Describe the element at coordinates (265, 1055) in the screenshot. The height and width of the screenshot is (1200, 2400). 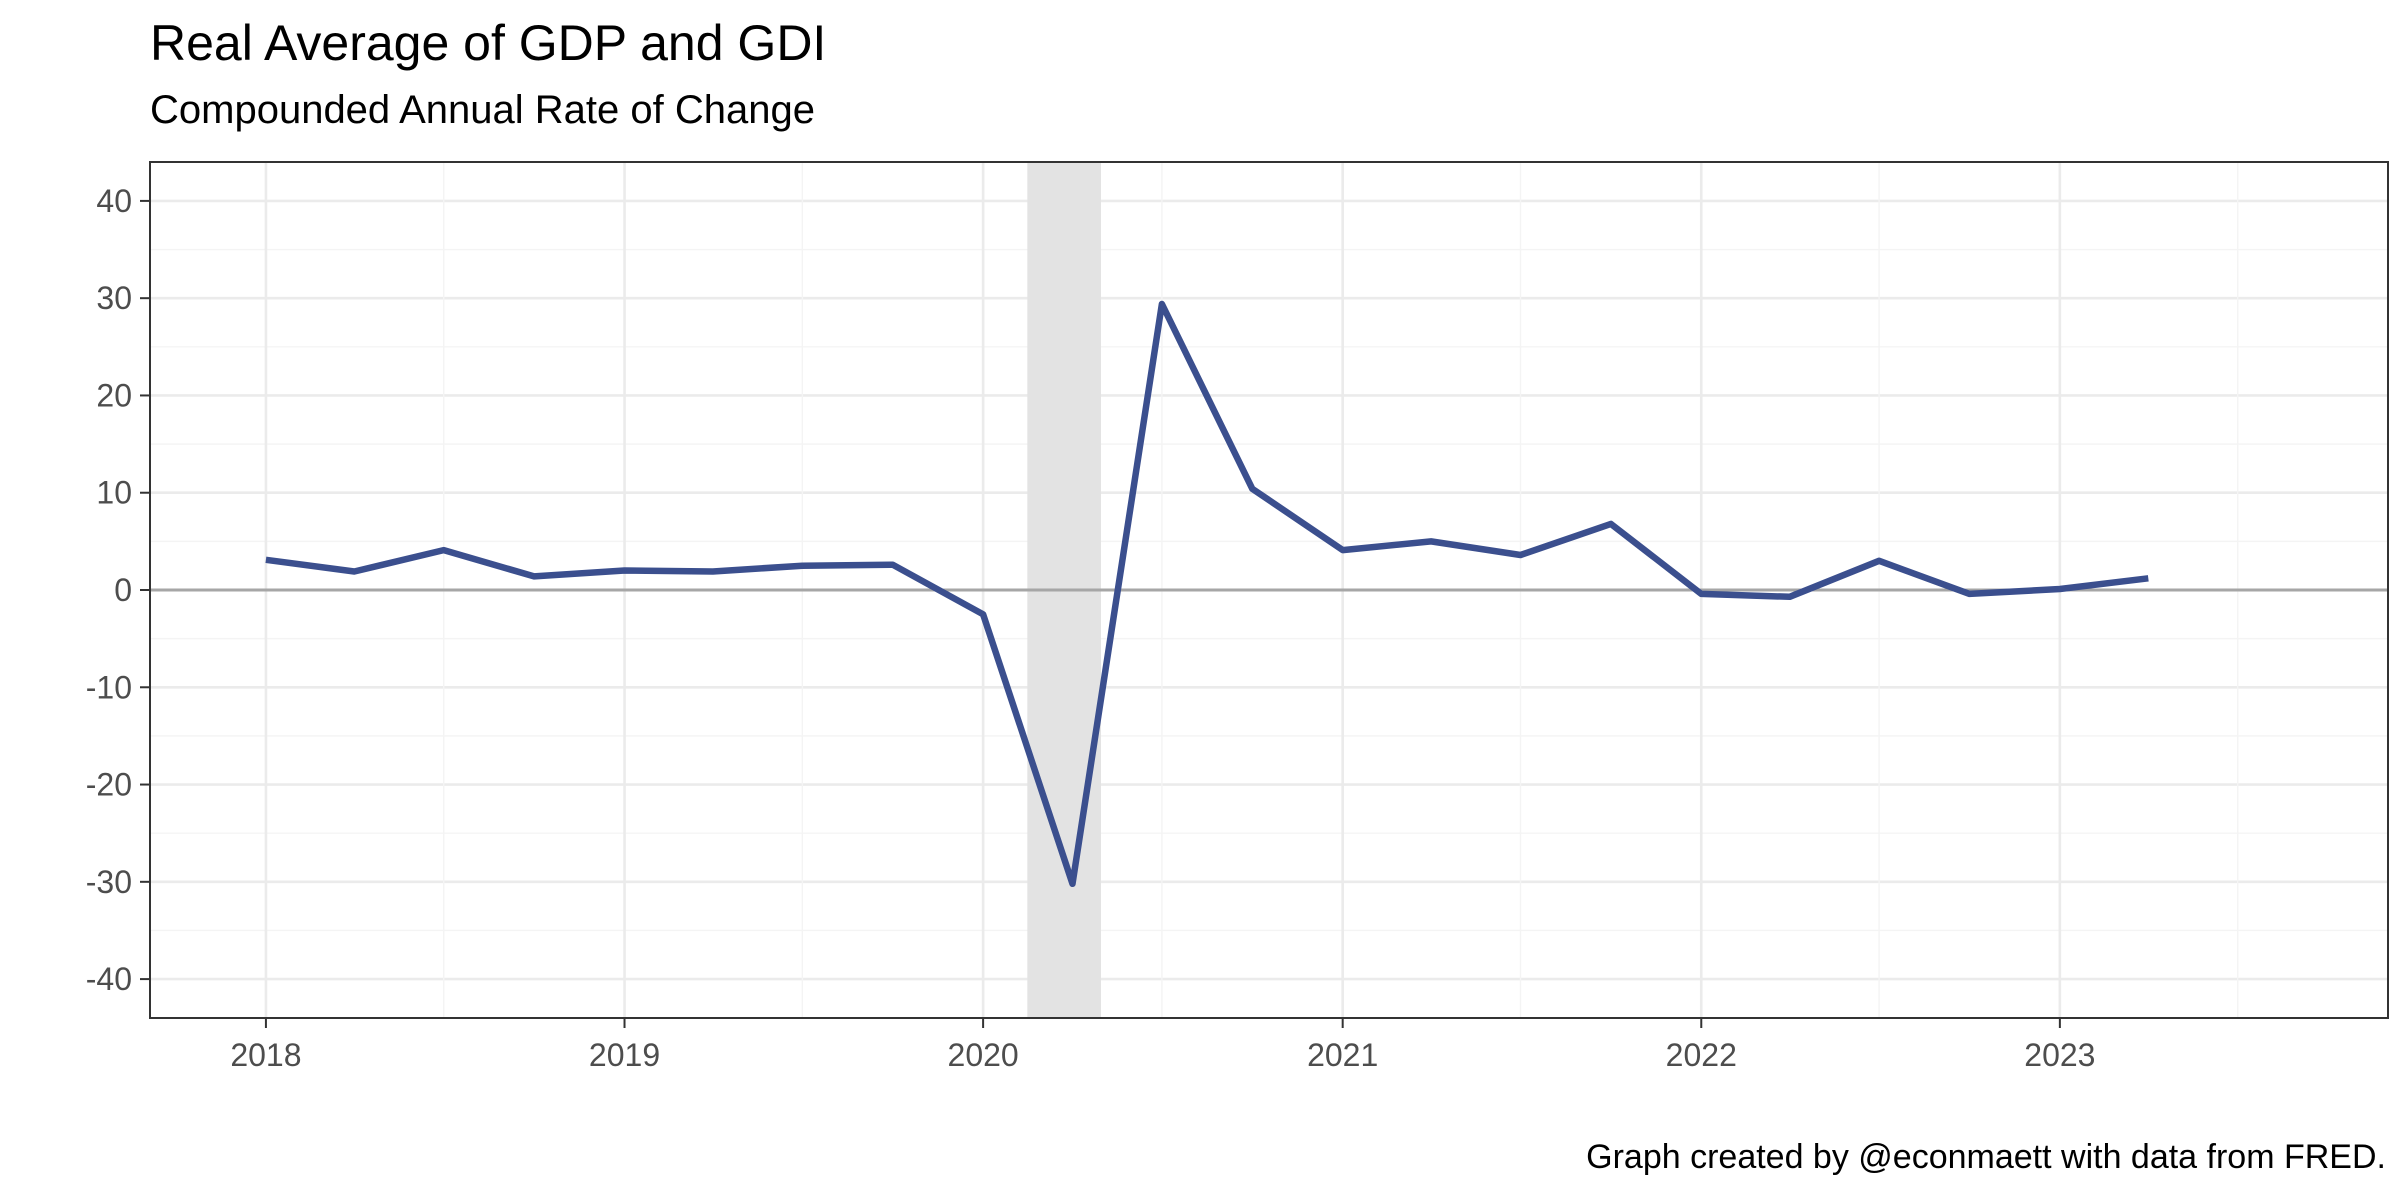
I see `x-tick-label: 2018` at that location.